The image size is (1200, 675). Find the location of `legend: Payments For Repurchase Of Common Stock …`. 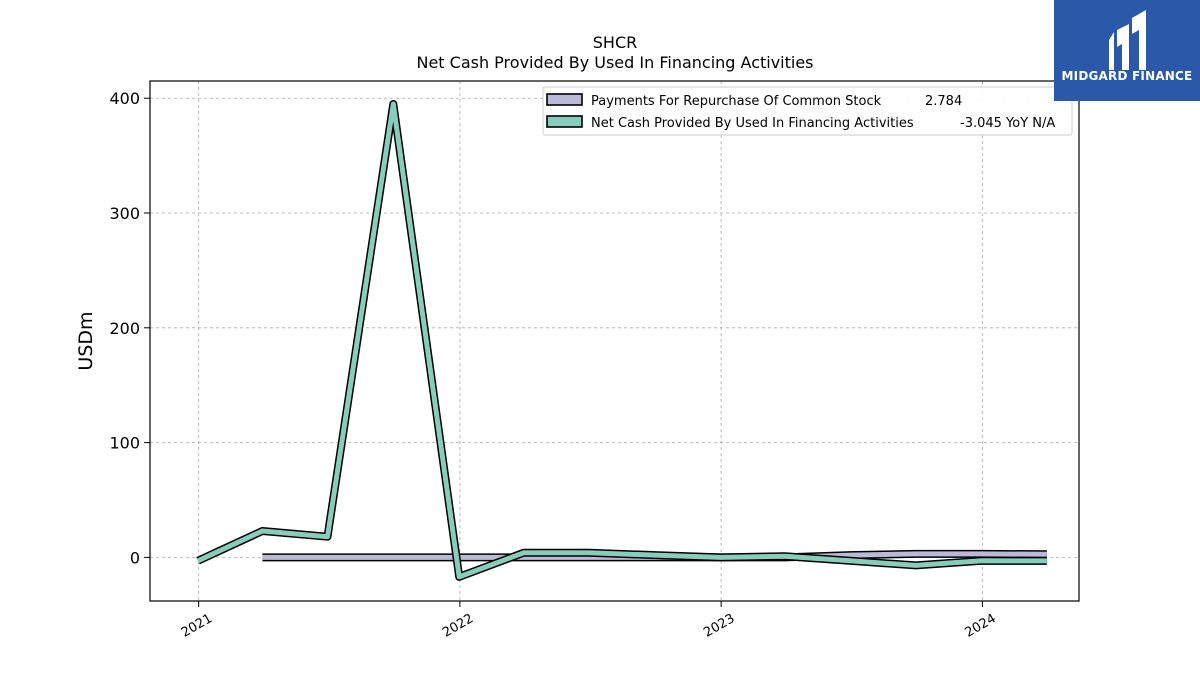

legend: Payments For Repurchase Of Common Stock … is located at coordinates (807, 111).